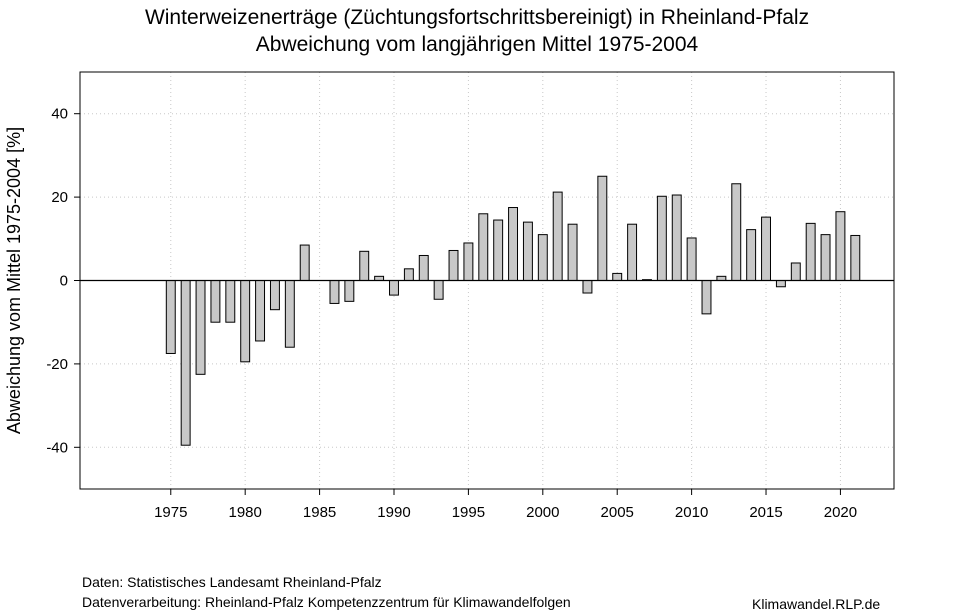 This screenshot has width=954, height=616. What do you see at coordinates (483, 247) in the screenshot?
I see `bar-1996` at bounding box center [483, 247].